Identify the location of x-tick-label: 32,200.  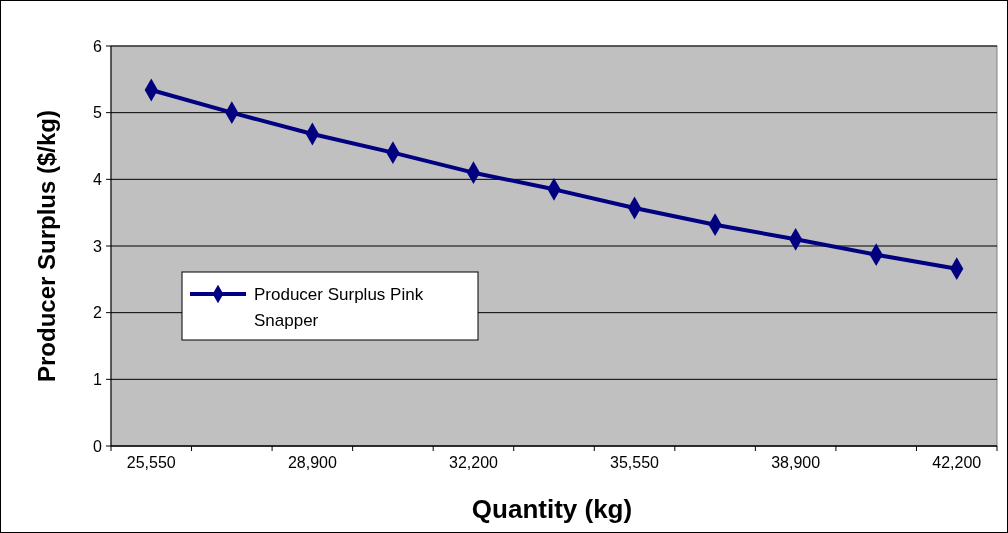
(473, 462).